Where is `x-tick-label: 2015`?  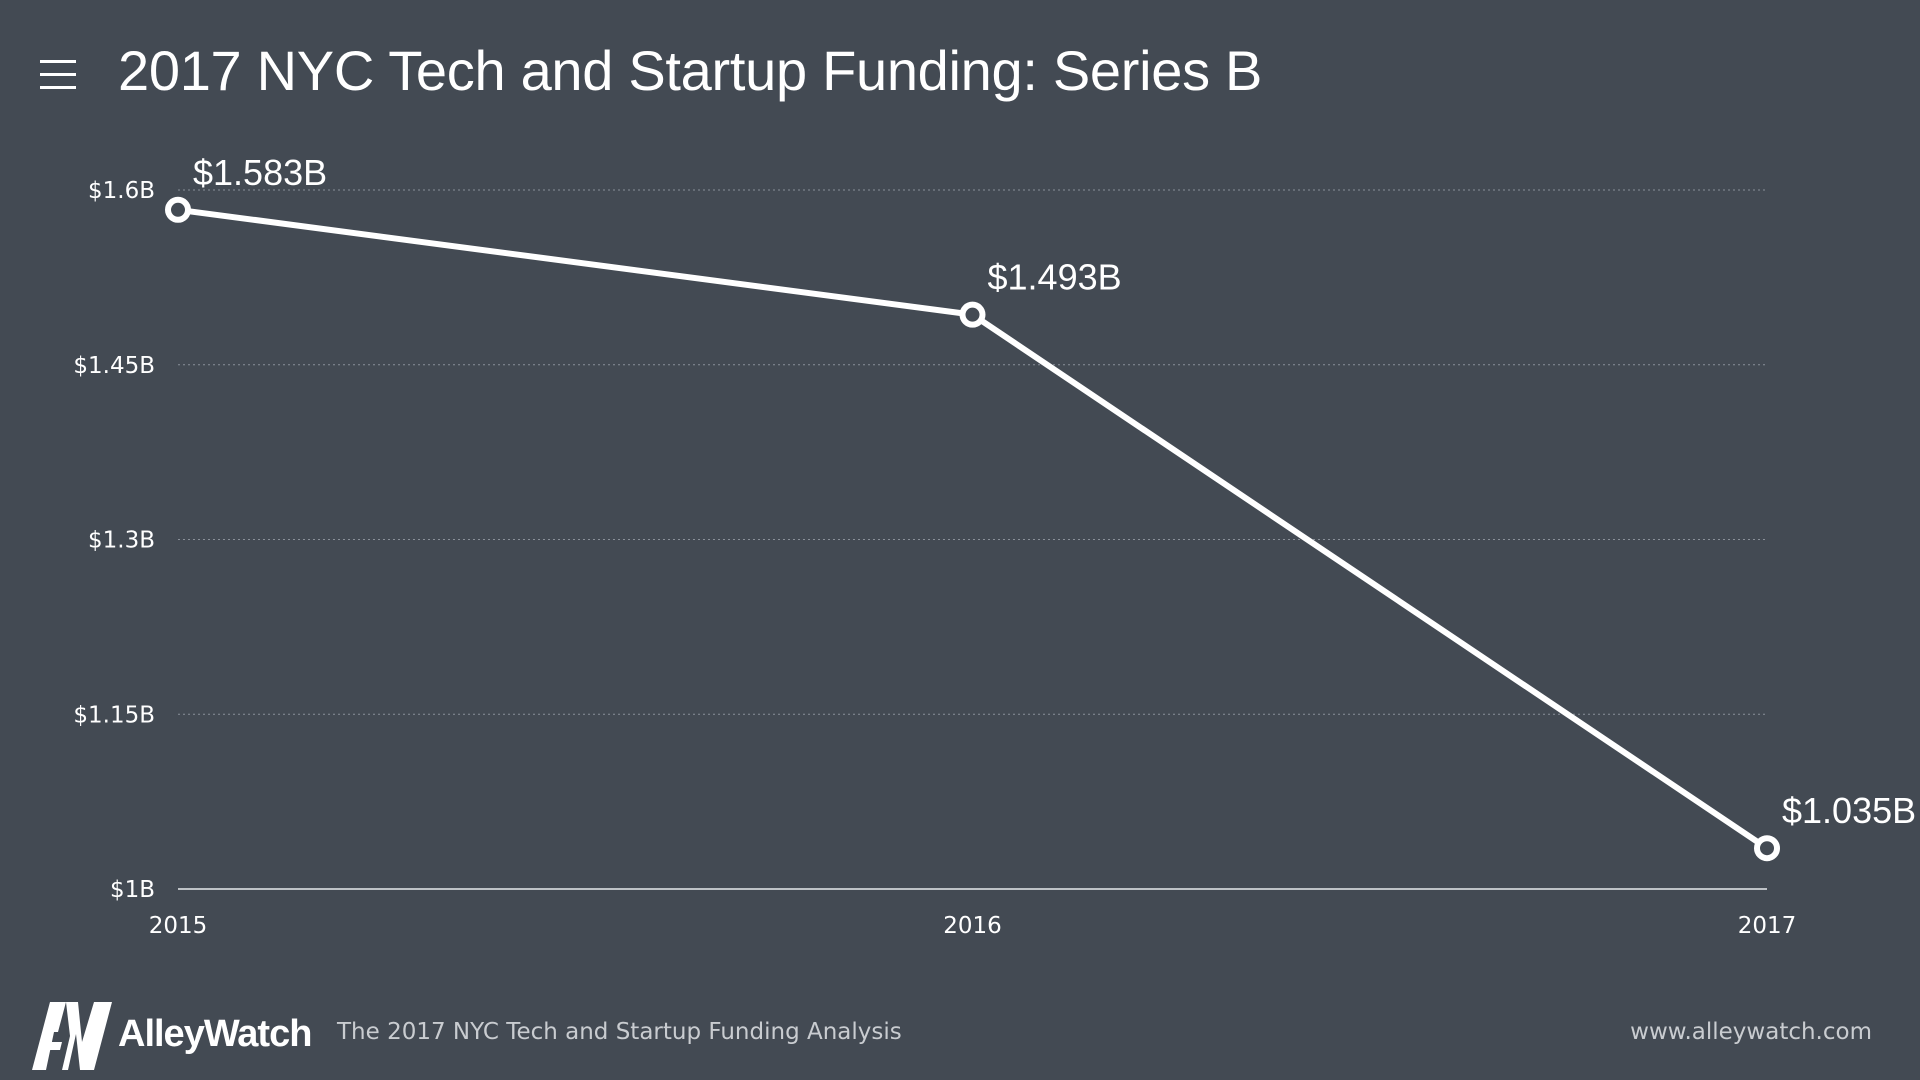 x-tick-label: 2015 is located at coordinates (178, 926).